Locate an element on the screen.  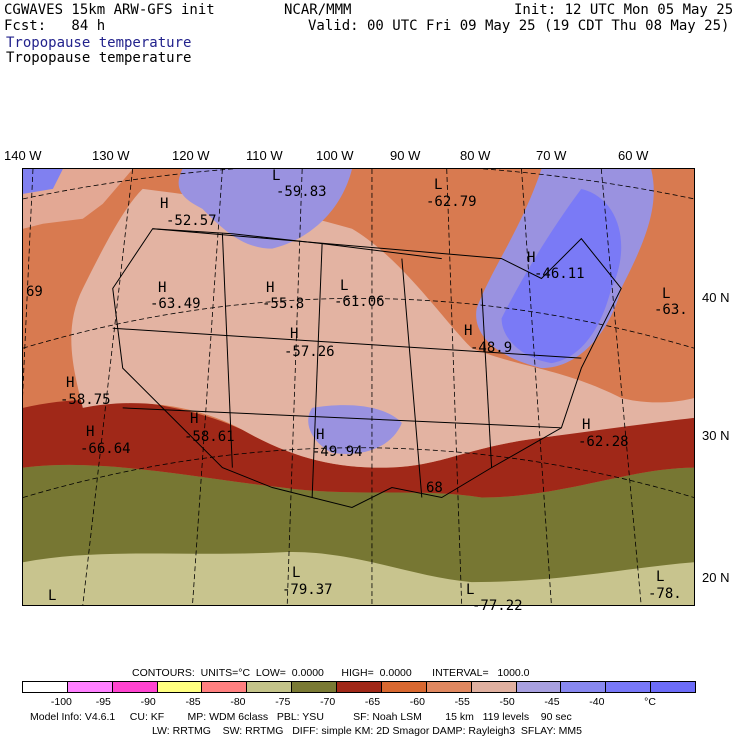
map-label-h5-value: -57.26 is located at coordinates (309, 352).